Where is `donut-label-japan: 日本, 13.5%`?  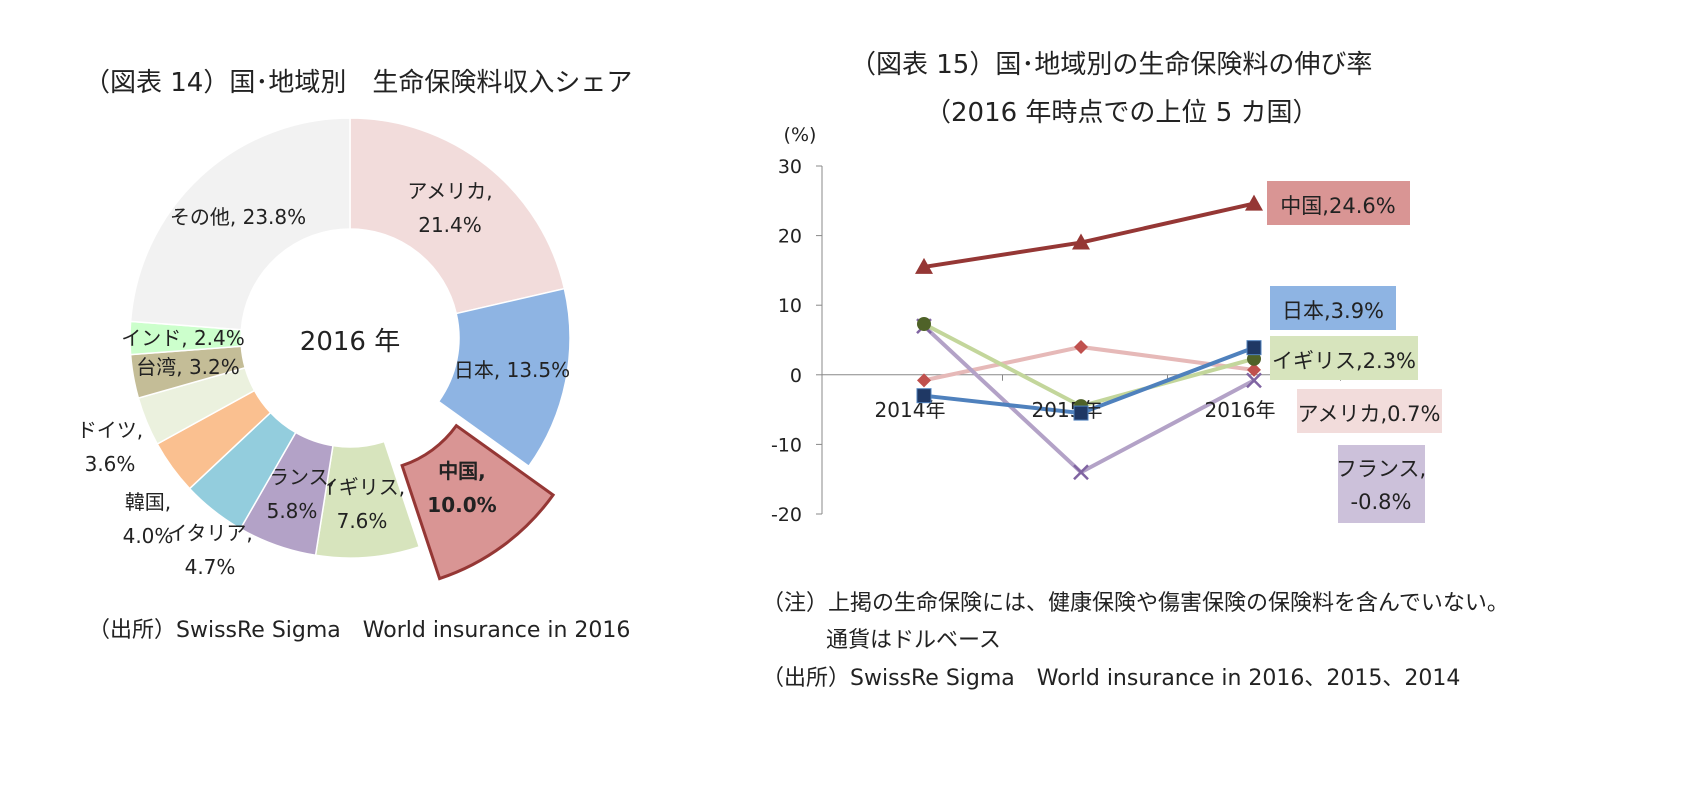 donut-label-japan: 日本, 13.5% is located at coordinates (512, 370).